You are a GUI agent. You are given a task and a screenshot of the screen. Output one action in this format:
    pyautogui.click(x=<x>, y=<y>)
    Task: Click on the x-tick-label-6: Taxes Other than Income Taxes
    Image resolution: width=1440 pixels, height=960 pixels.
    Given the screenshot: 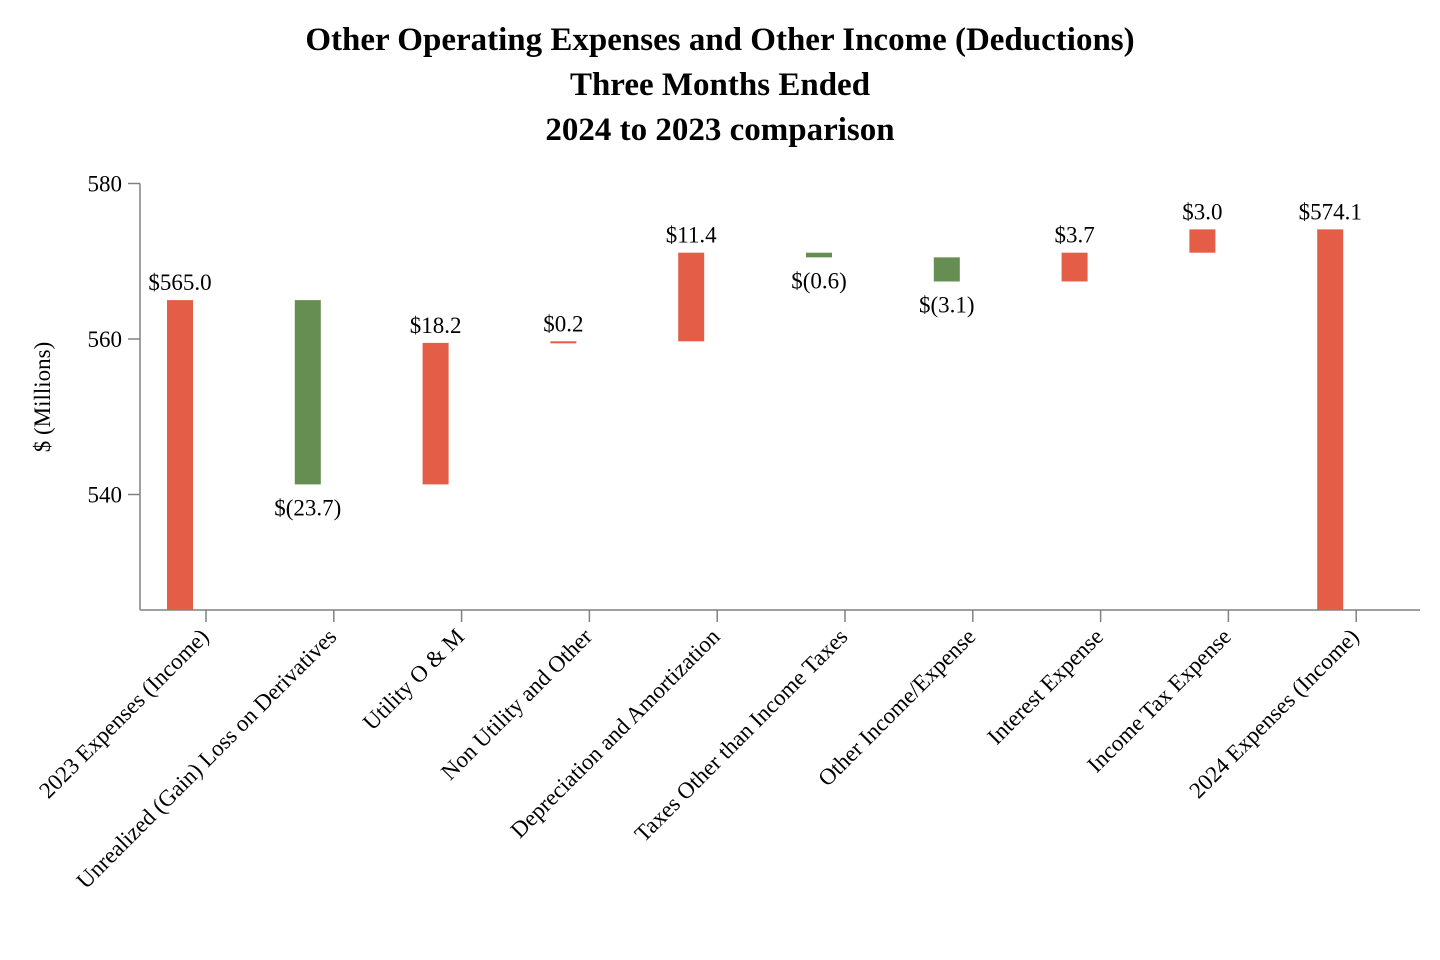 What is the action you would take?
    pyautogui.click(x=741, y=735)
    